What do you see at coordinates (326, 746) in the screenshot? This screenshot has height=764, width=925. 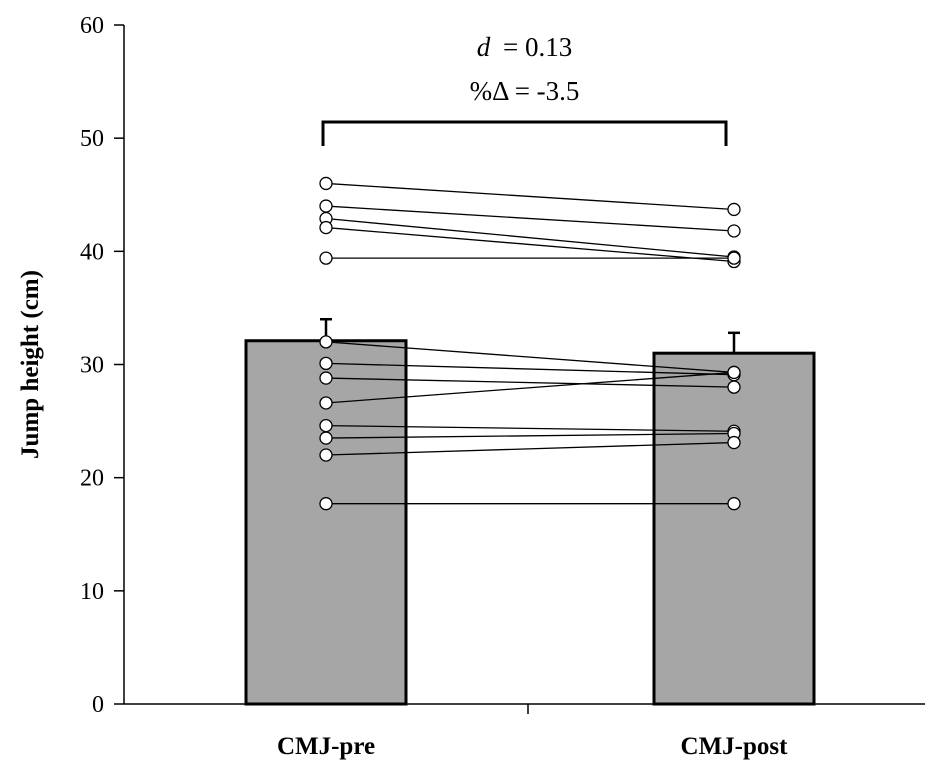 I see `x-category-label: CMJ-pre` at bounding box center [326, 746].